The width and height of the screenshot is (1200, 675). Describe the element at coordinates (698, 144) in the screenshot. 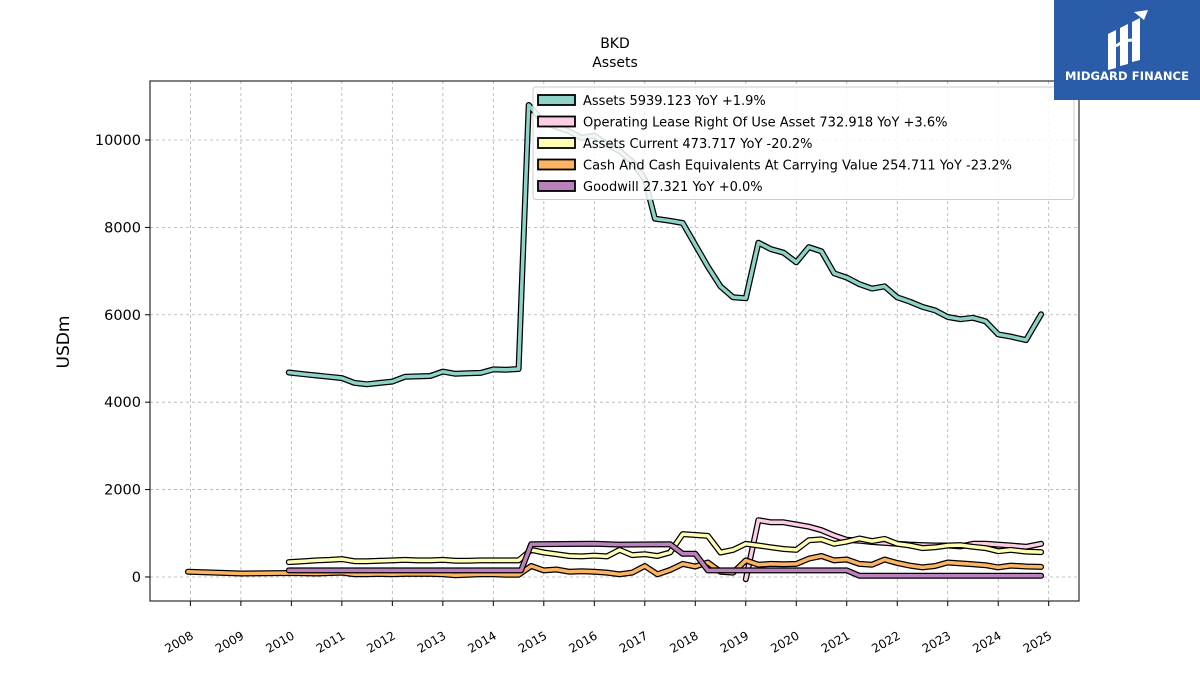

I see `legend-entry: Assets Current 473.717 YoY -20.2%` at that location.